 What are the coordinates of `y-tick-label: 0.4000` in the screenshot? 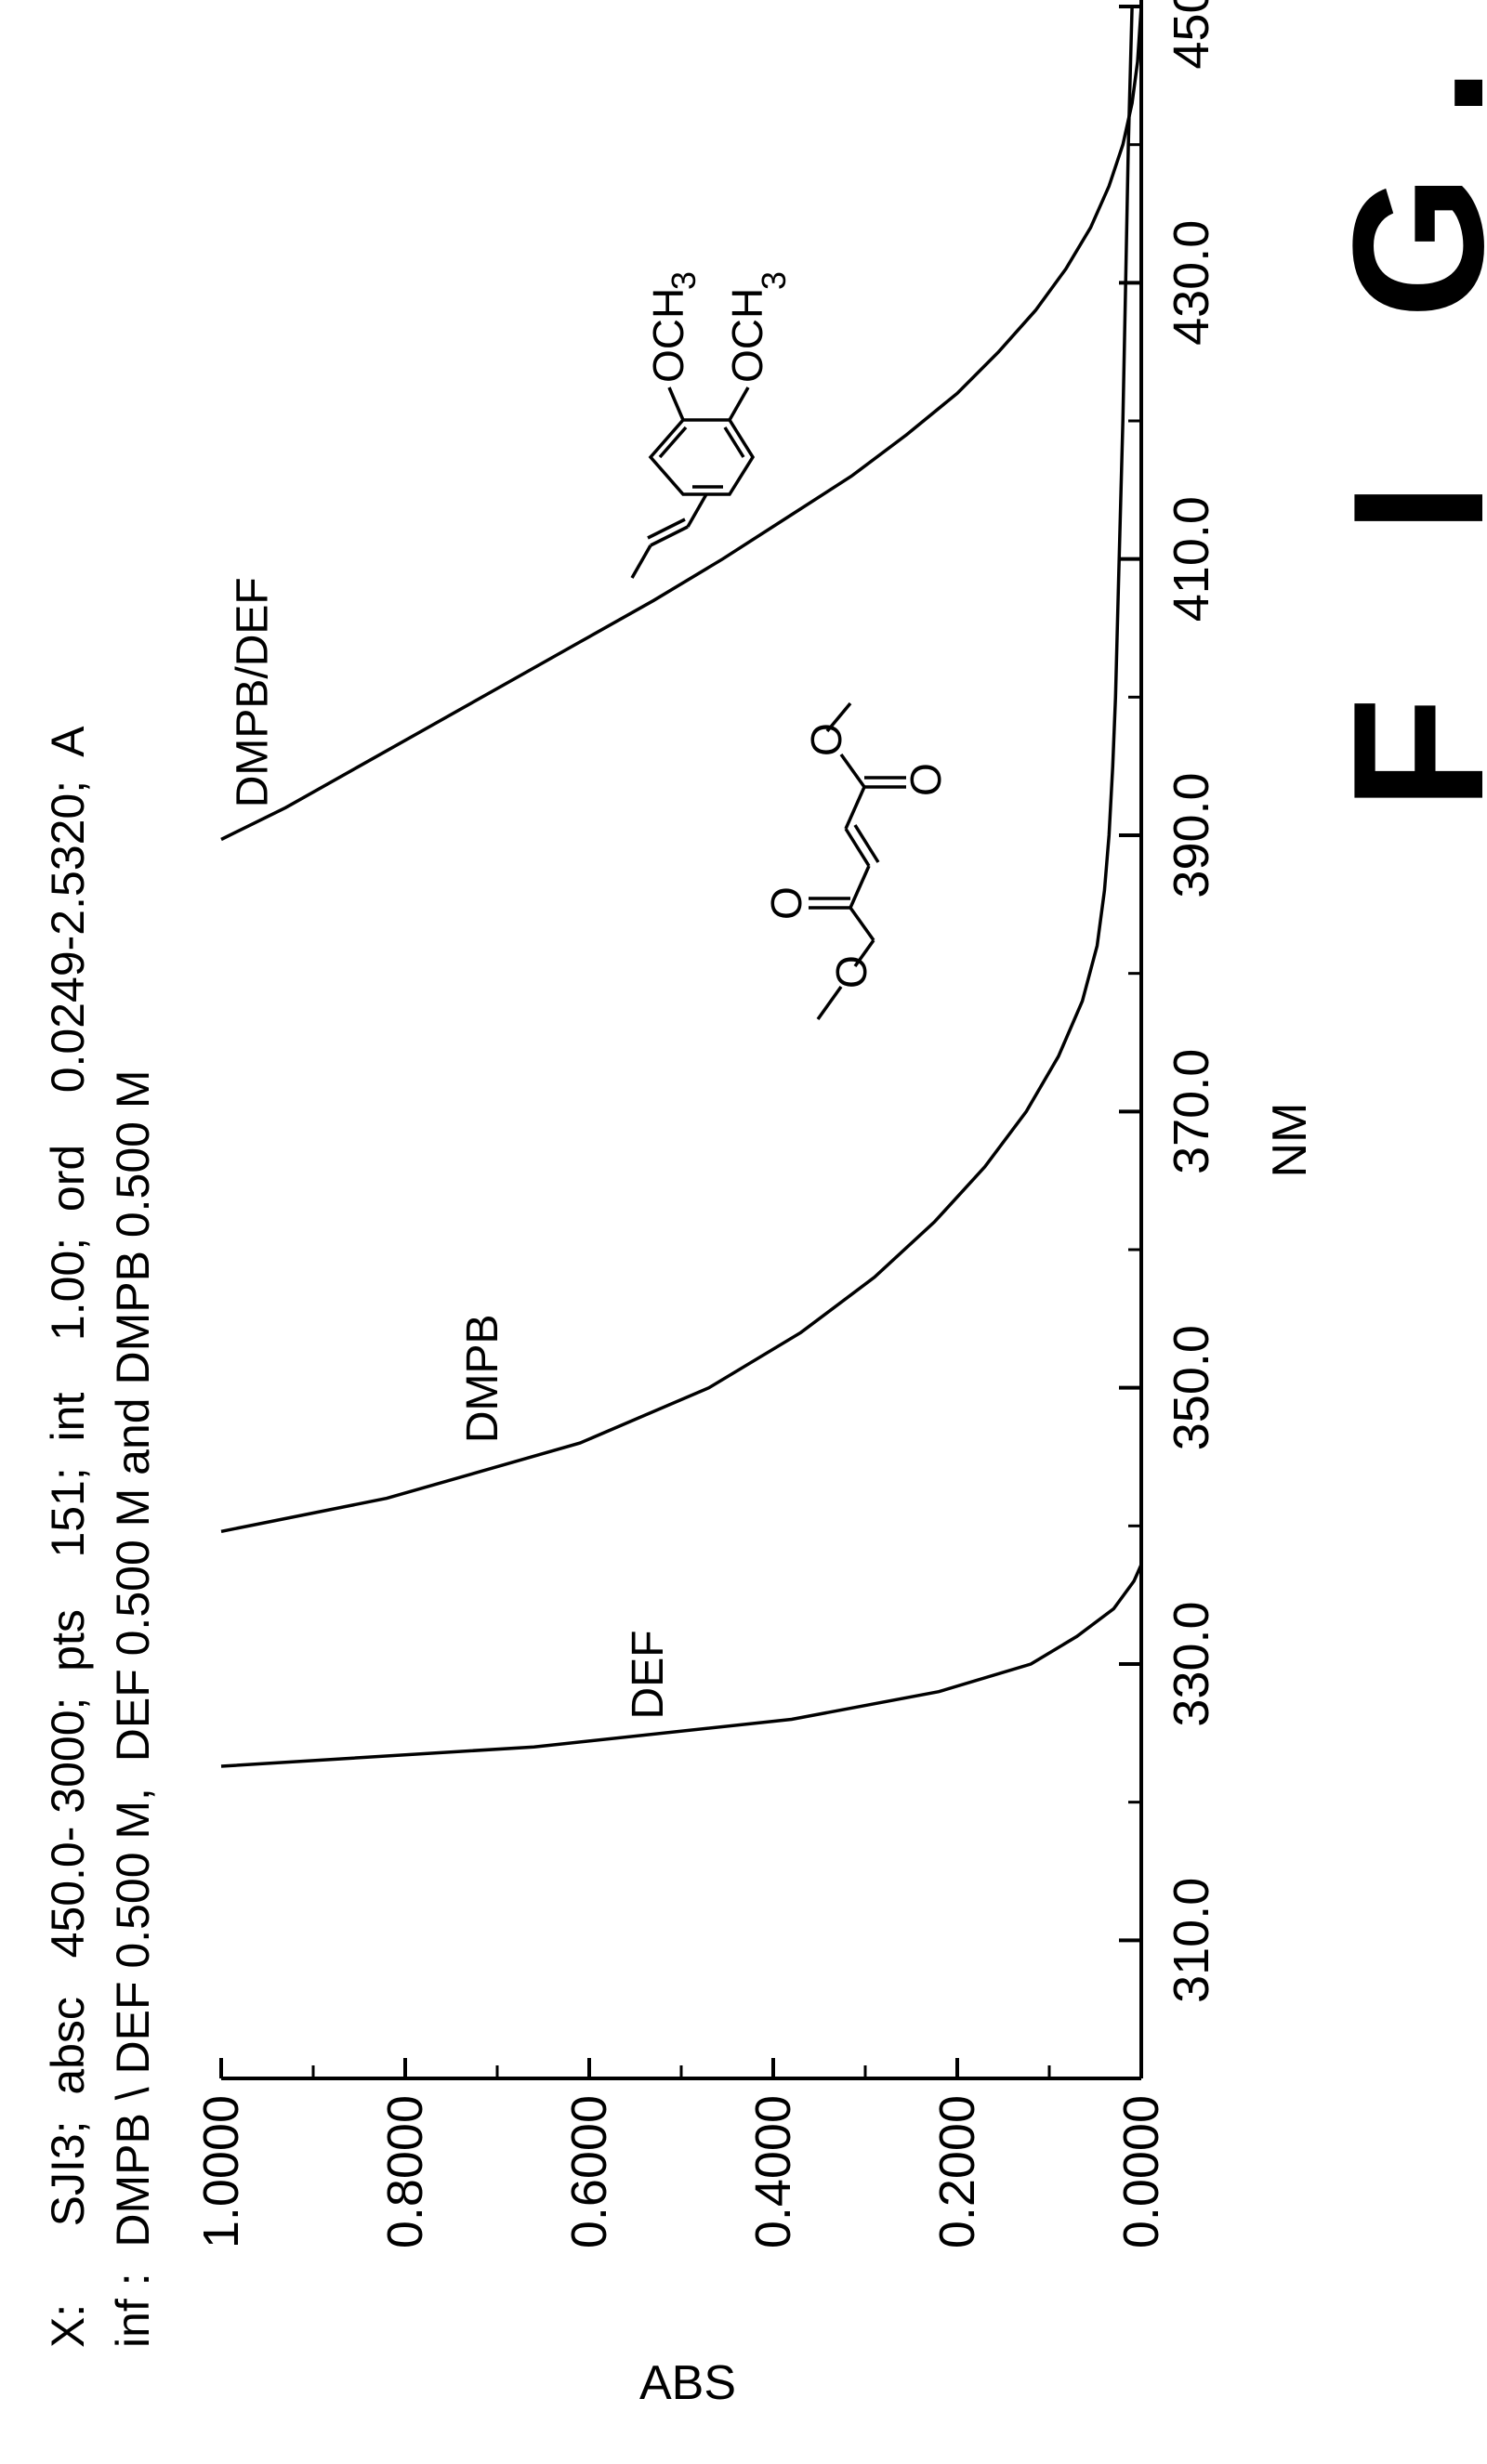 It's located at (773, 2171).